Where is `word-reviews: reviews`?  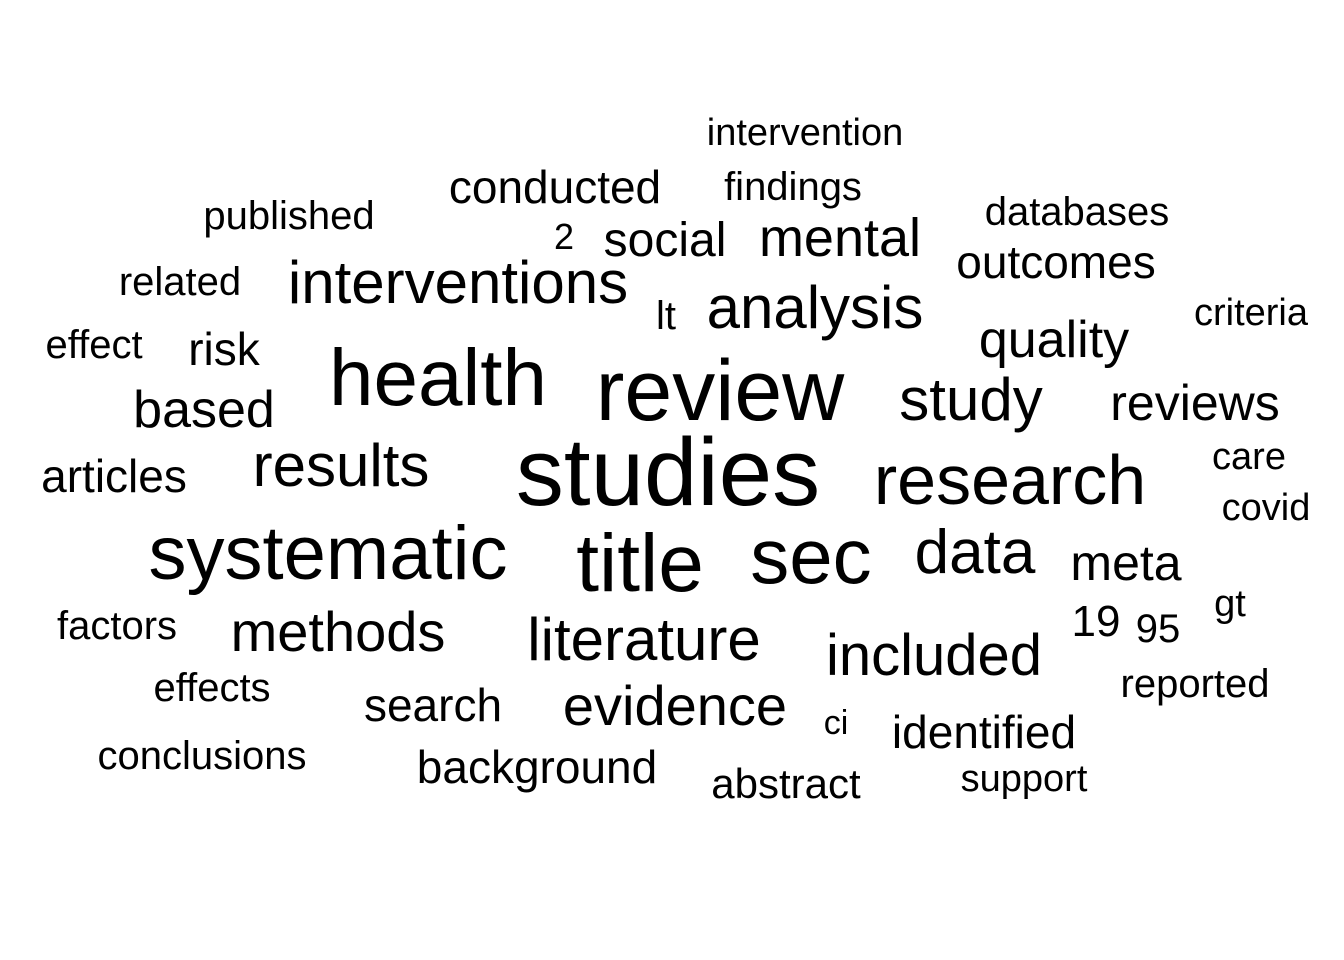 word-reviews: reviews is located at coordinates (1195, 403).